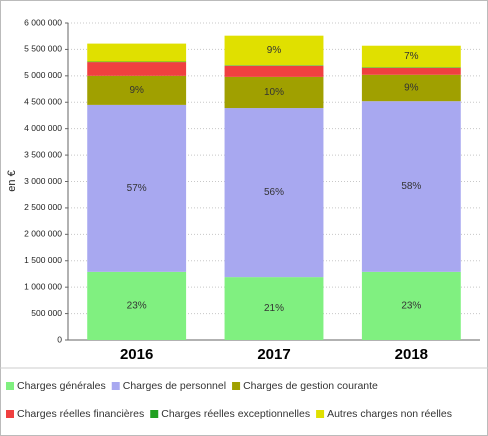 The width and height of the screenshot is (488, 436). What do you see at coordinates (43, 207) in the screenshot?
I see `y-tick-label: 2 500 000` at bounding box center [43, 207].